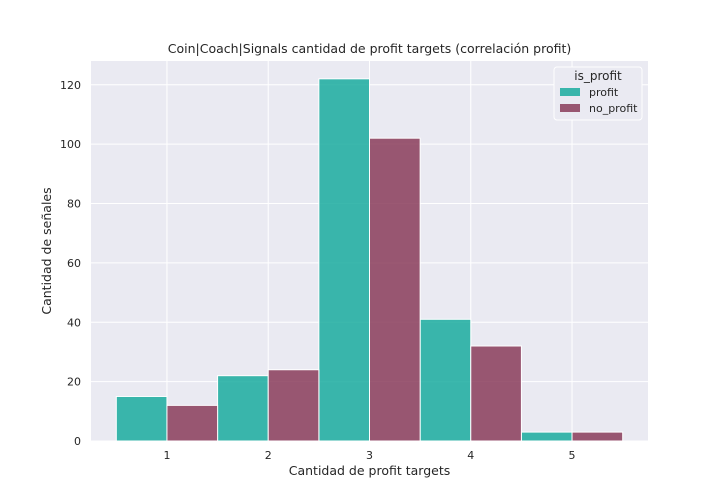 This screenshot has height=504, width=720. I want to click on y-tick-labels: 0 20 40 60 80 100 120, so click(70, 263).